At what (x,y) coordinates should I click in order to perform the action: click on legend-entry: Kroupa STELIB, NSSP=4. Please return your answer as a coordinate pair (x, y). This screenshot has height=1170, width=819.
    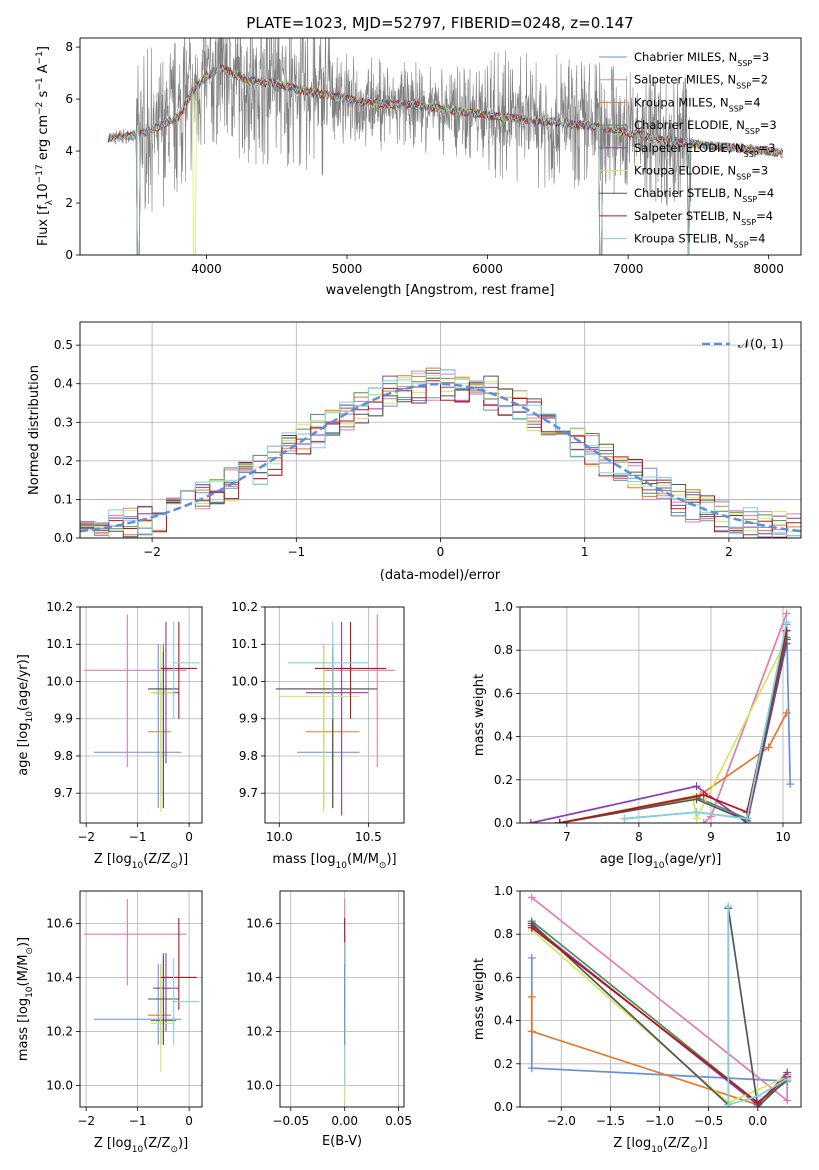
    Looking at the image, I should click on (700, 241).